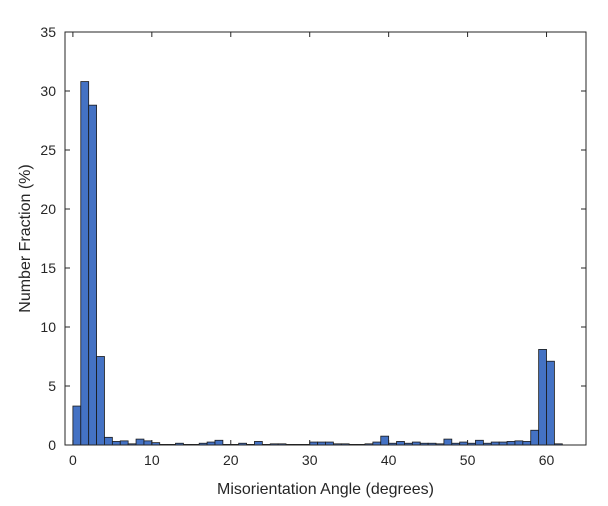 The width and height of the screenshot is (608, 506). Describe the element at coordinates (48, 91) in the screenshot. I see `y-tick-label: 30` at that location.